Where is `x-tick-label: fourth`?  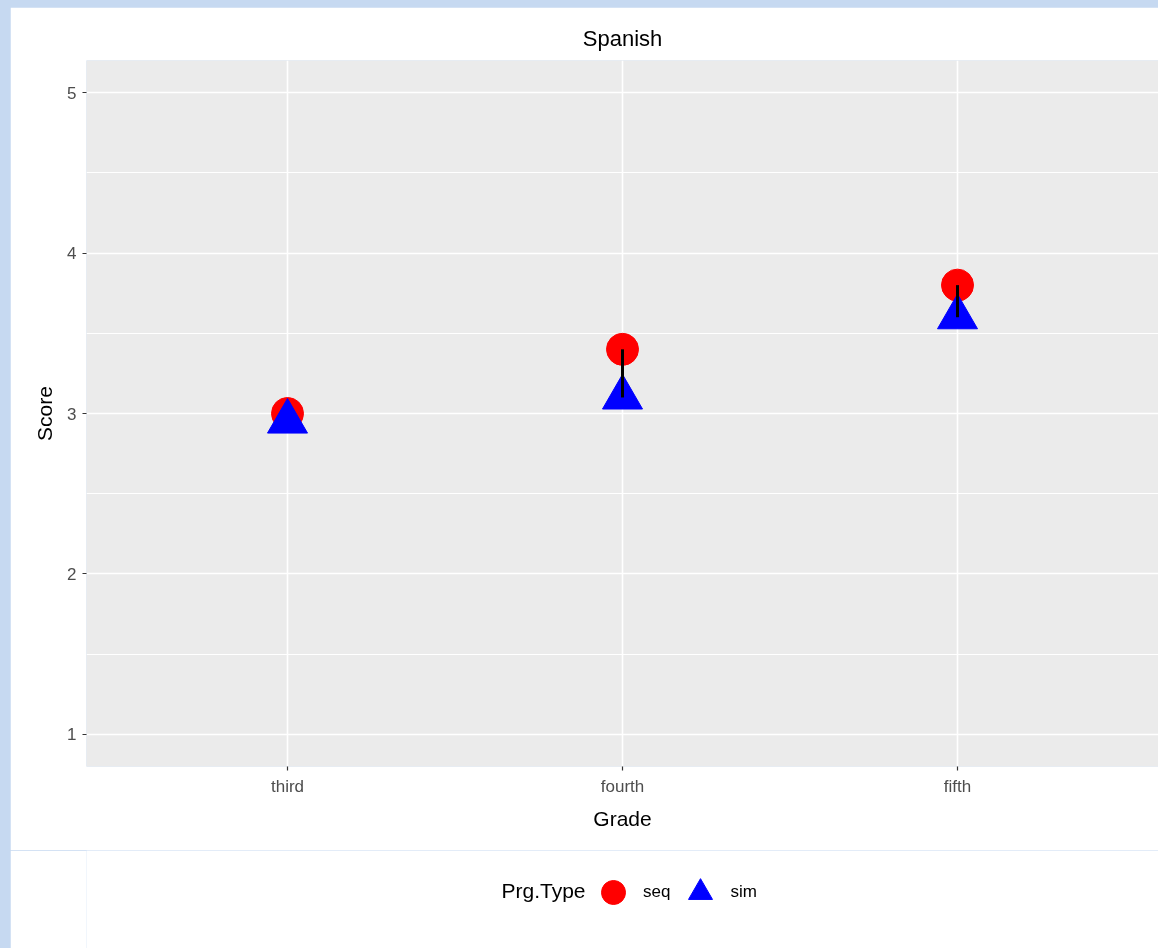
x-tick-label: fourth is located at coordinates (622, 786).